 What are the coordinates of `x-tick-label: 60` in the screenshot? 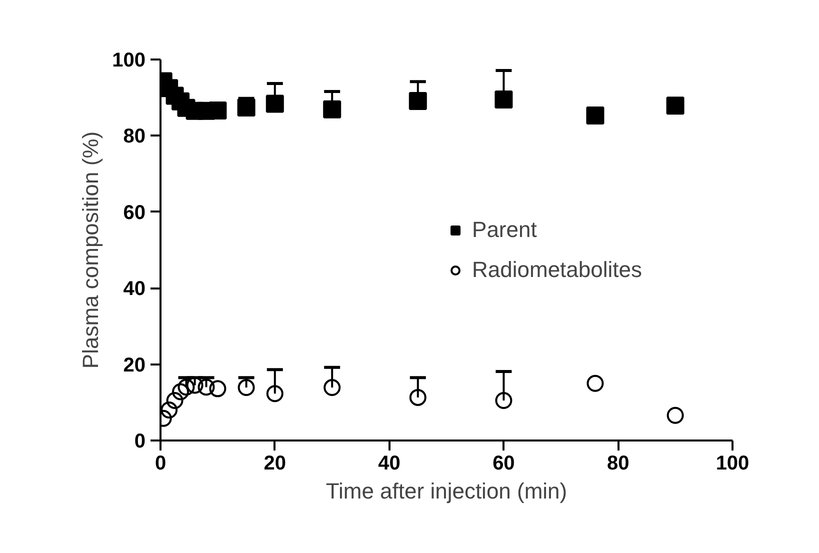 It's located at (503, 463).